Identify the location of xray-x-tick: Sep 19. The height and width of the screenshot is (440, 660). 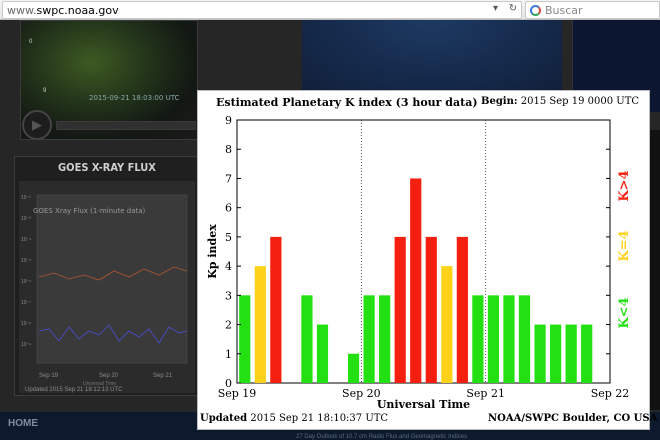
(49, 376).